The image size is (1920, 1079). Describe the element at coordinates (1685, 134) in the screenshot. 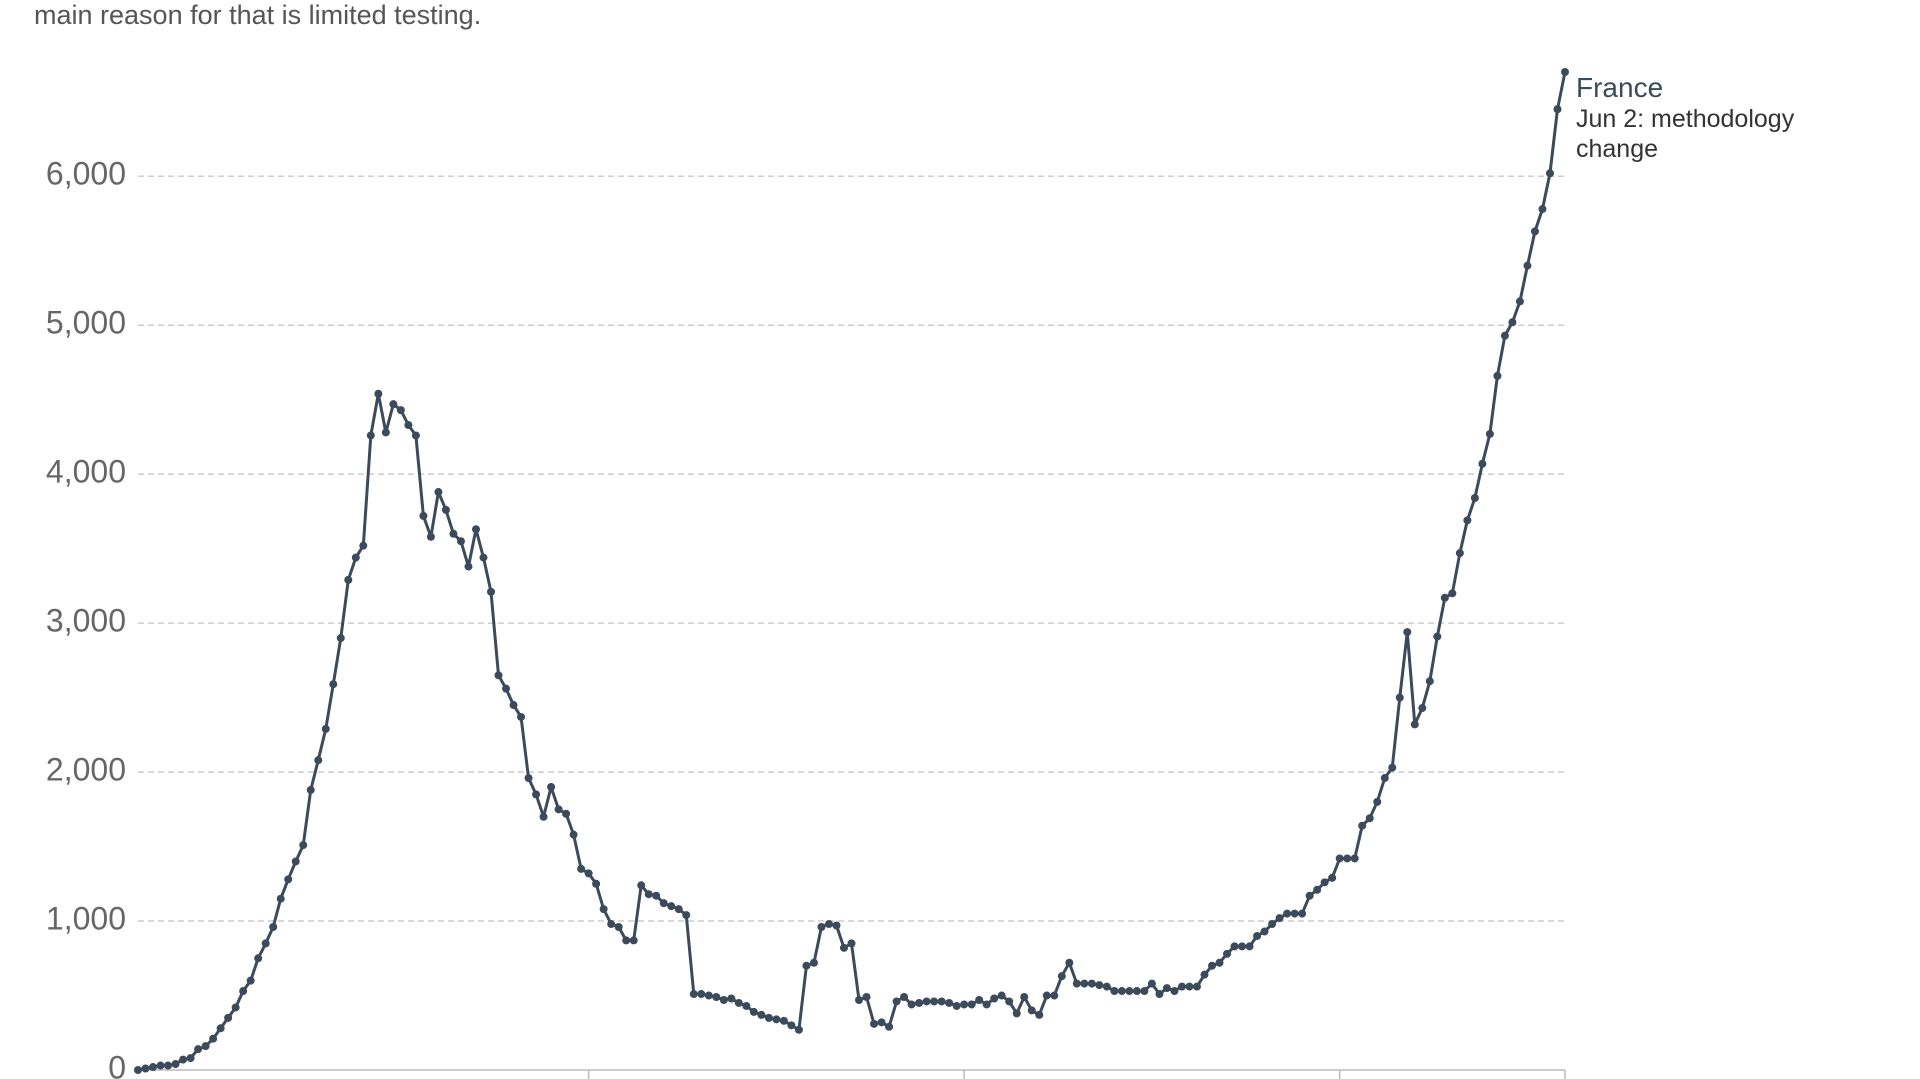

I see `annotation: Jun 2: methodology change` at that location.